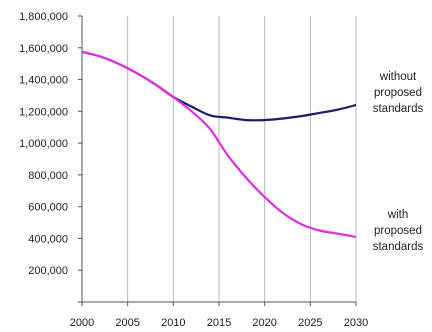  I want to click on x-tick-label: 2015, so click(219, 323).